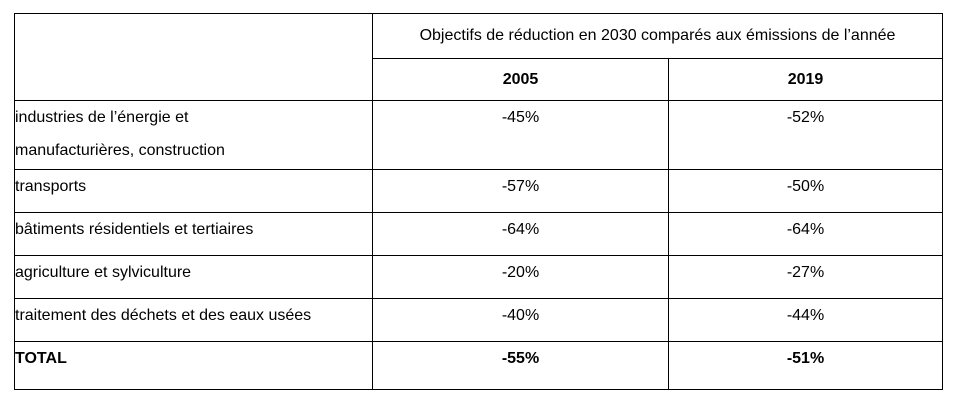 The width and height of the screenshot is (957, 407). What do you see at coordinates (193, 57) in the screenshot?
I see `corner-empty-cell` at bounding box center [193, 57].